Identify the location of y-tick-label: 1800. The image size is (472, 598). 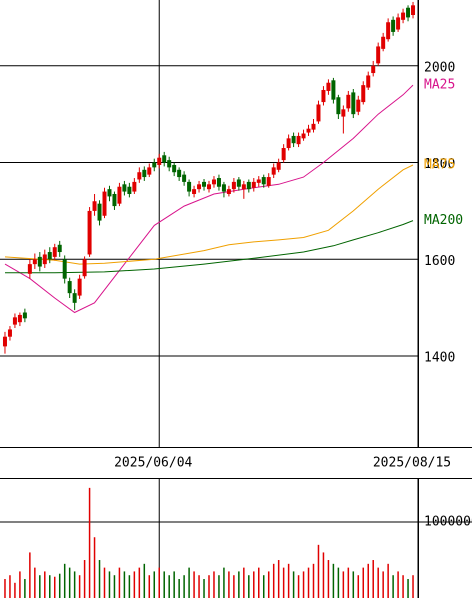
(439, 164).